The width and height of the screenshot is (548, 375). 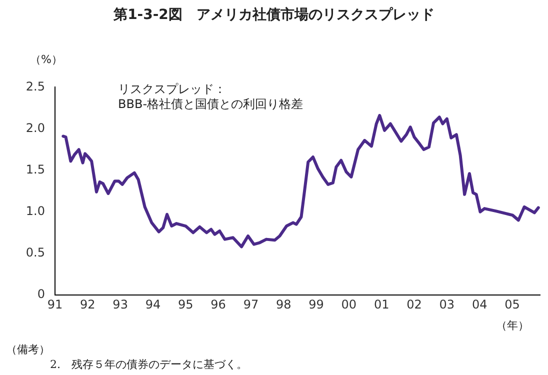 What do you see at coordinates (251, 304) in the screenshot?
I see `x-tick-label: 97` at bounding box center [251, 304].